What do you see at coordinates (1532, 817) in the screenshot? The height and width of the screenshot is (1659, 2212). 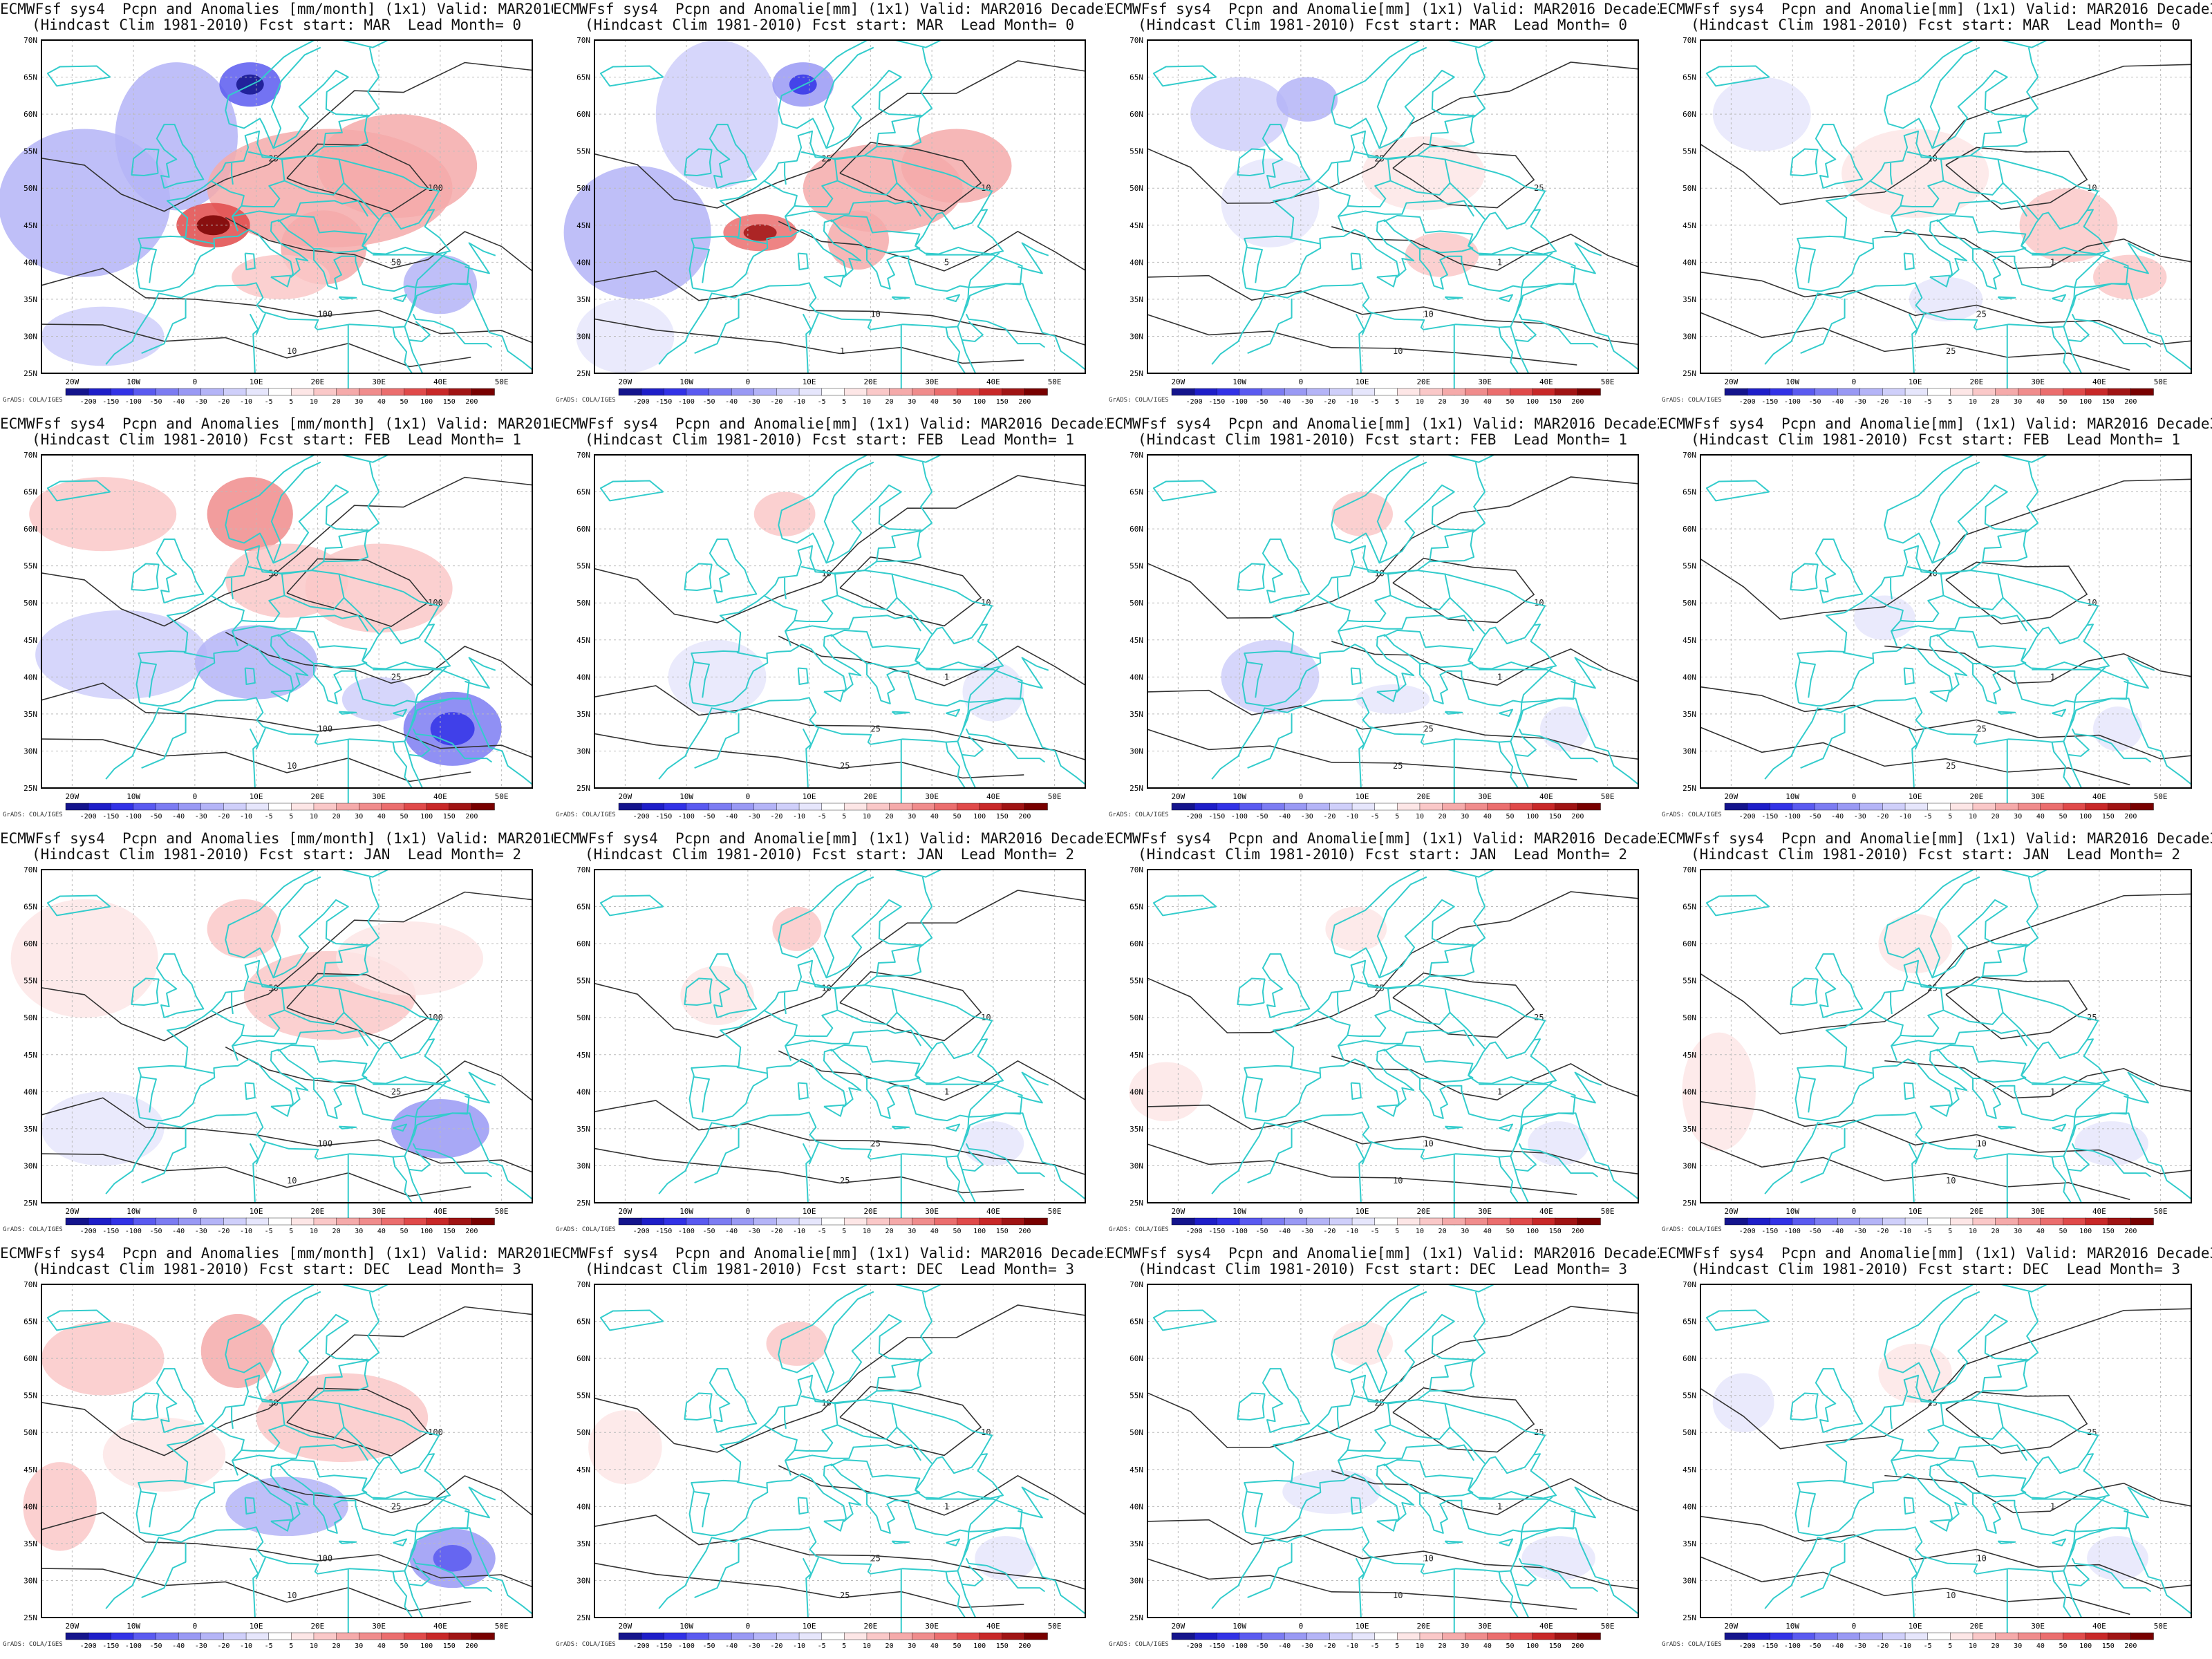 I see `colorbar-label: 100` at bounding box center [1532, 817].